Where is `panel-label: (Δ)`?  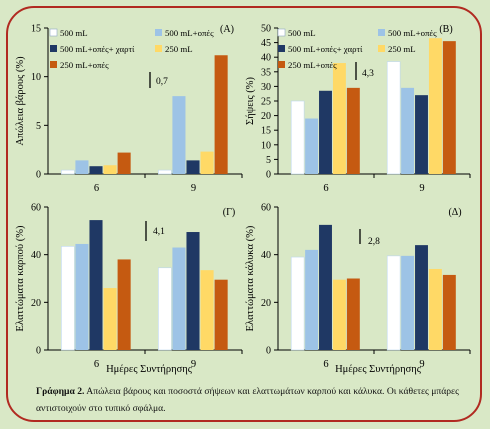
panel-label: (Δ) is located at coordinates (454, 212).